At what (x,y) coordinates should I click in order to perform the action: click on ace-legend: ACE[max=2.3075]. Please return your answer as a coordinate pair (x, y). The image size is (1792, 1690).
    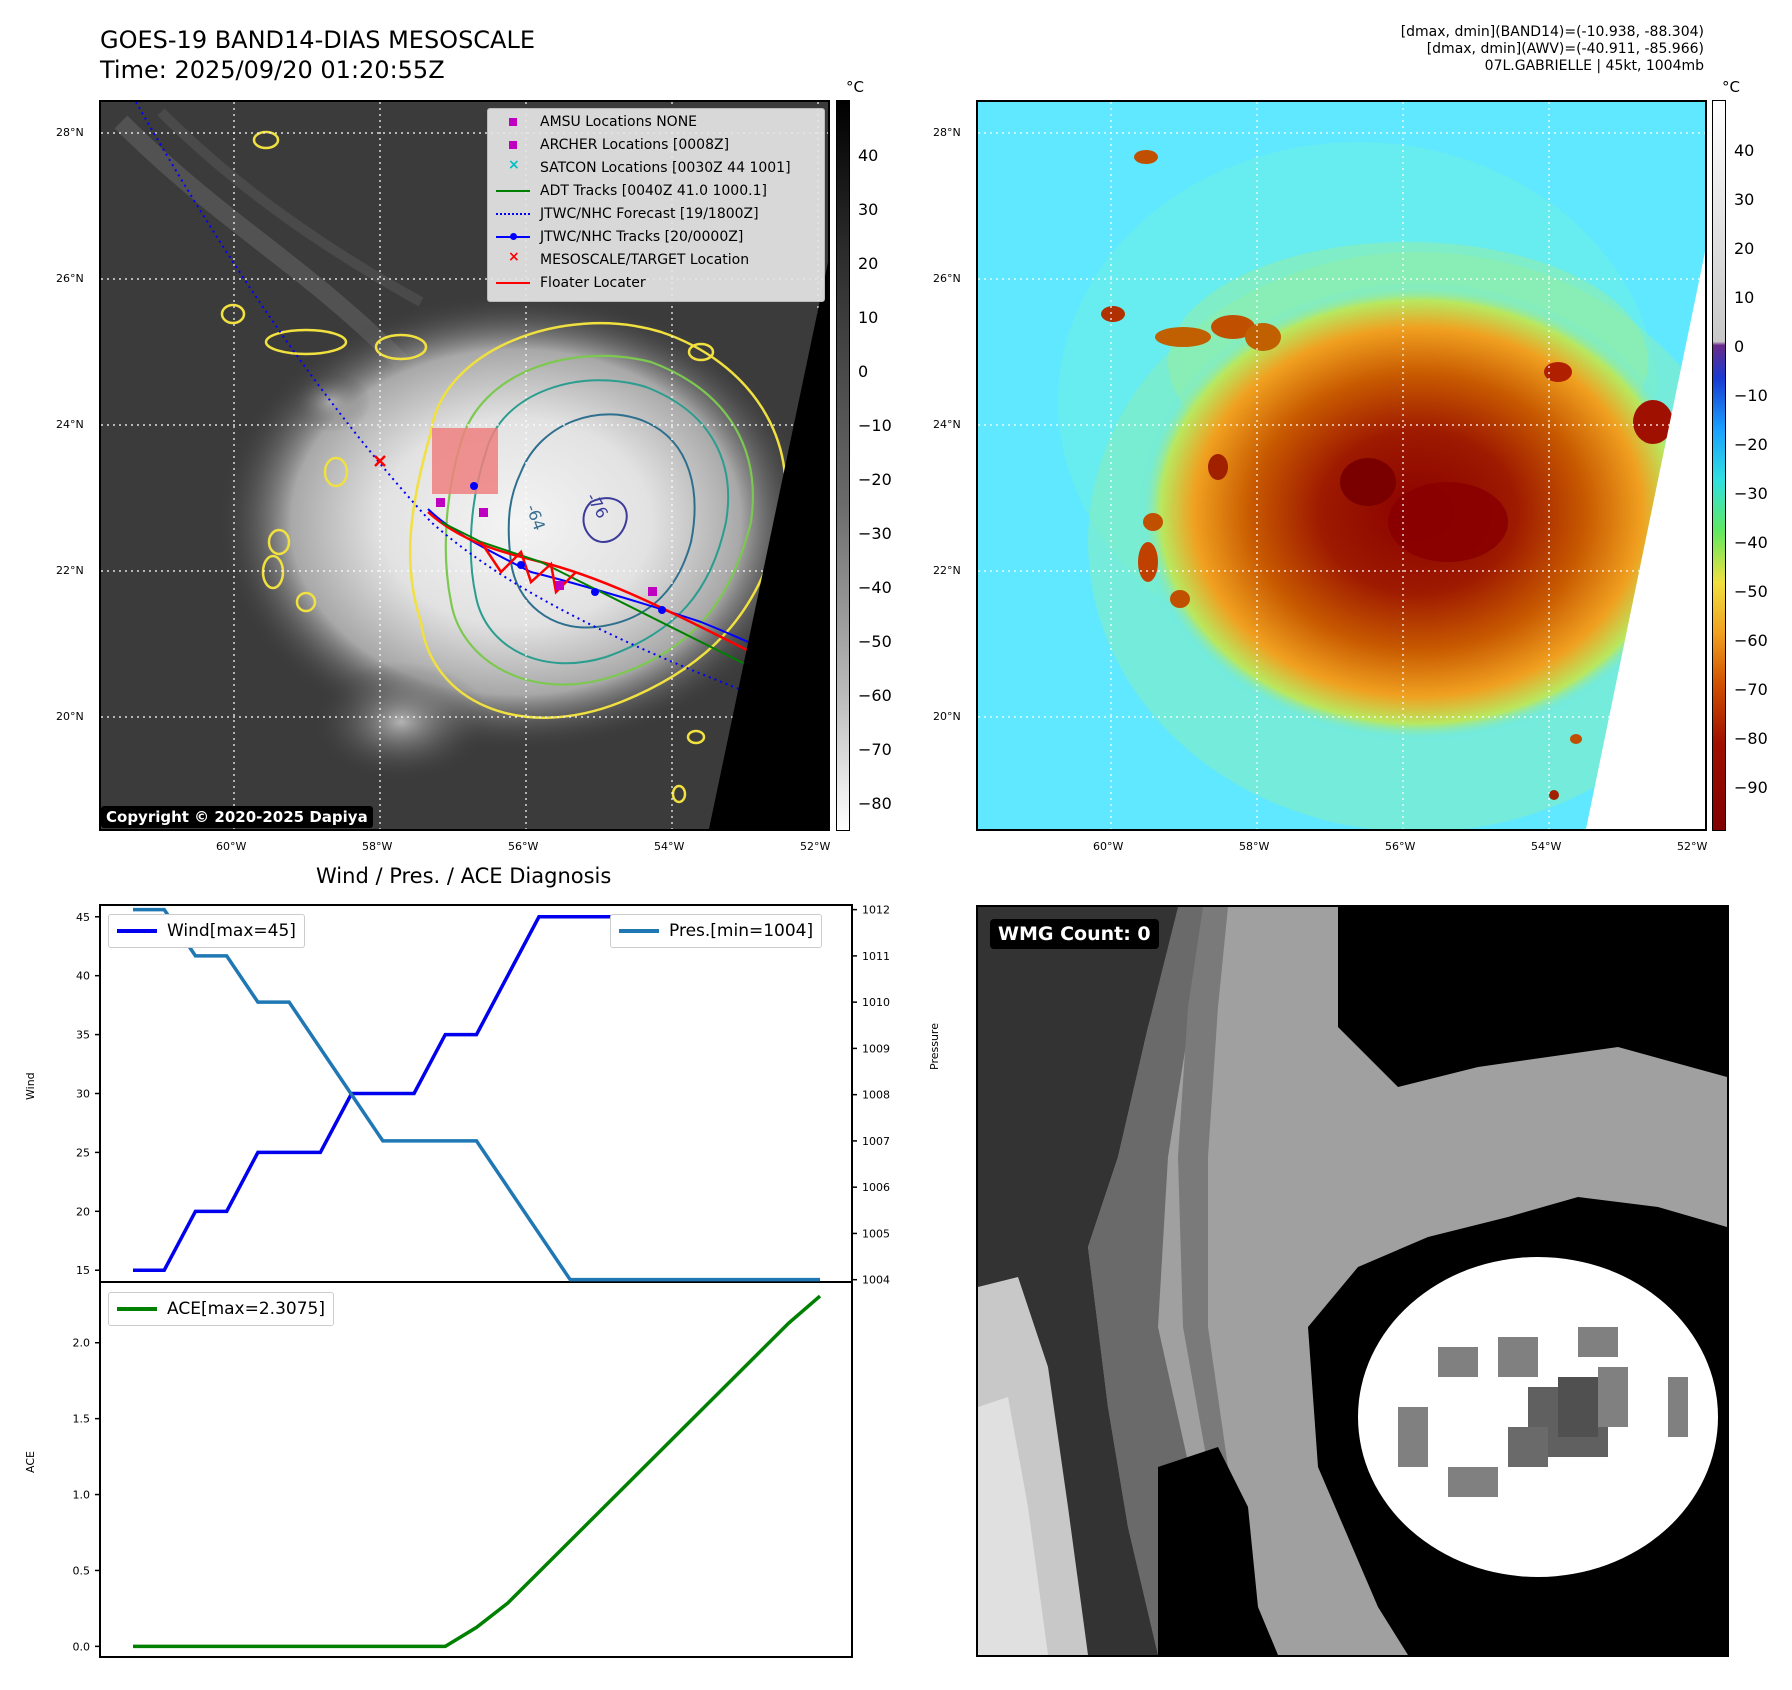
    Looking at the image, I should click on (221, 1309).